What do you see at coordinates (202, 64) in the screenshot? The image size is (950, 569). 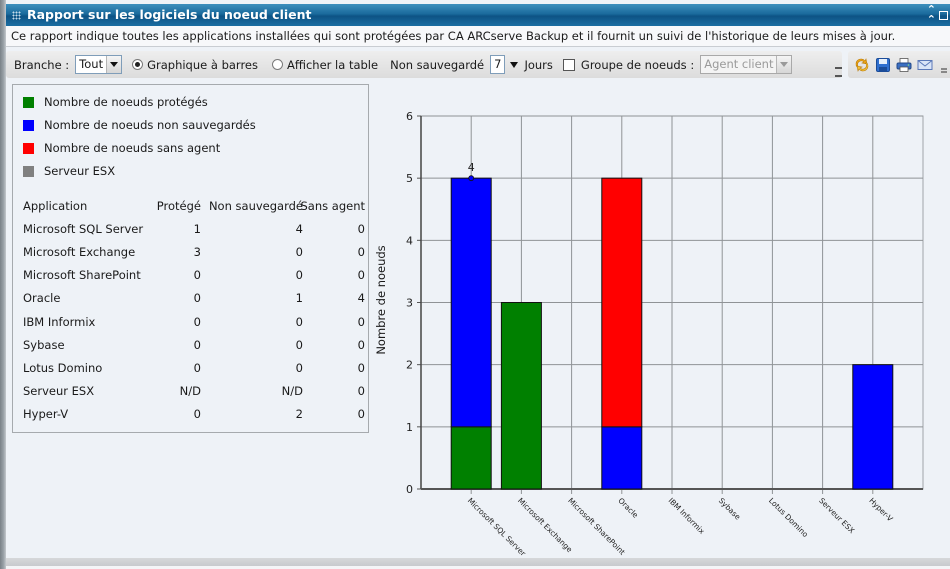 I see `bar-chart-radio-label: Graphique à barres` at bounding box center [202, 64].